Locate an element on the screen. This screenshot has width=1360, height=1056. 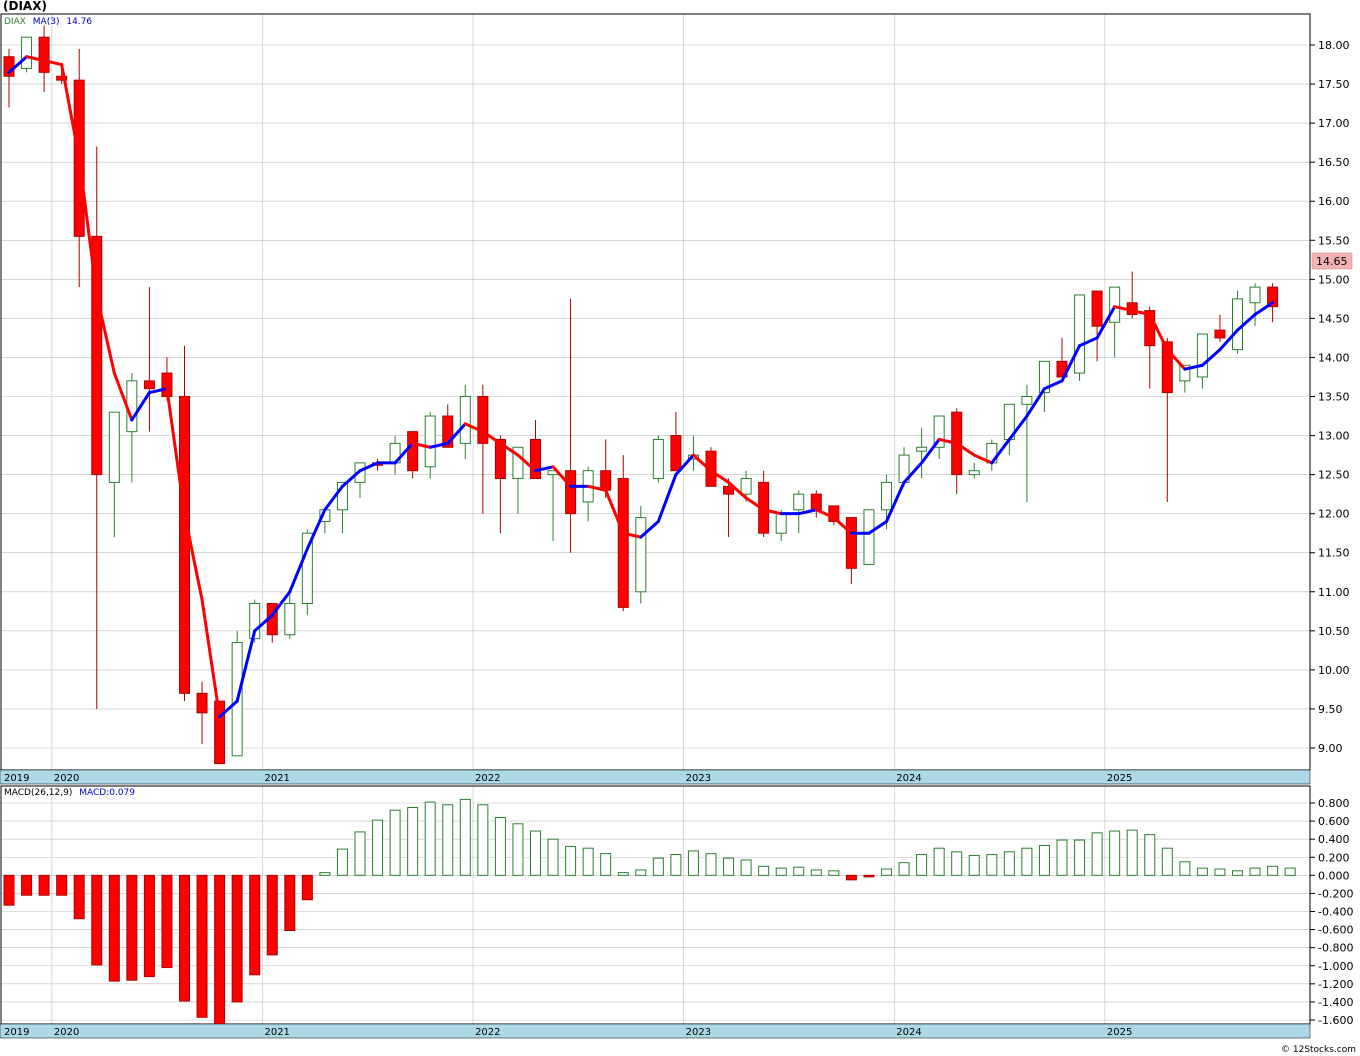
price-tick-label: 13.50 is located at coordinates (1334, 397).